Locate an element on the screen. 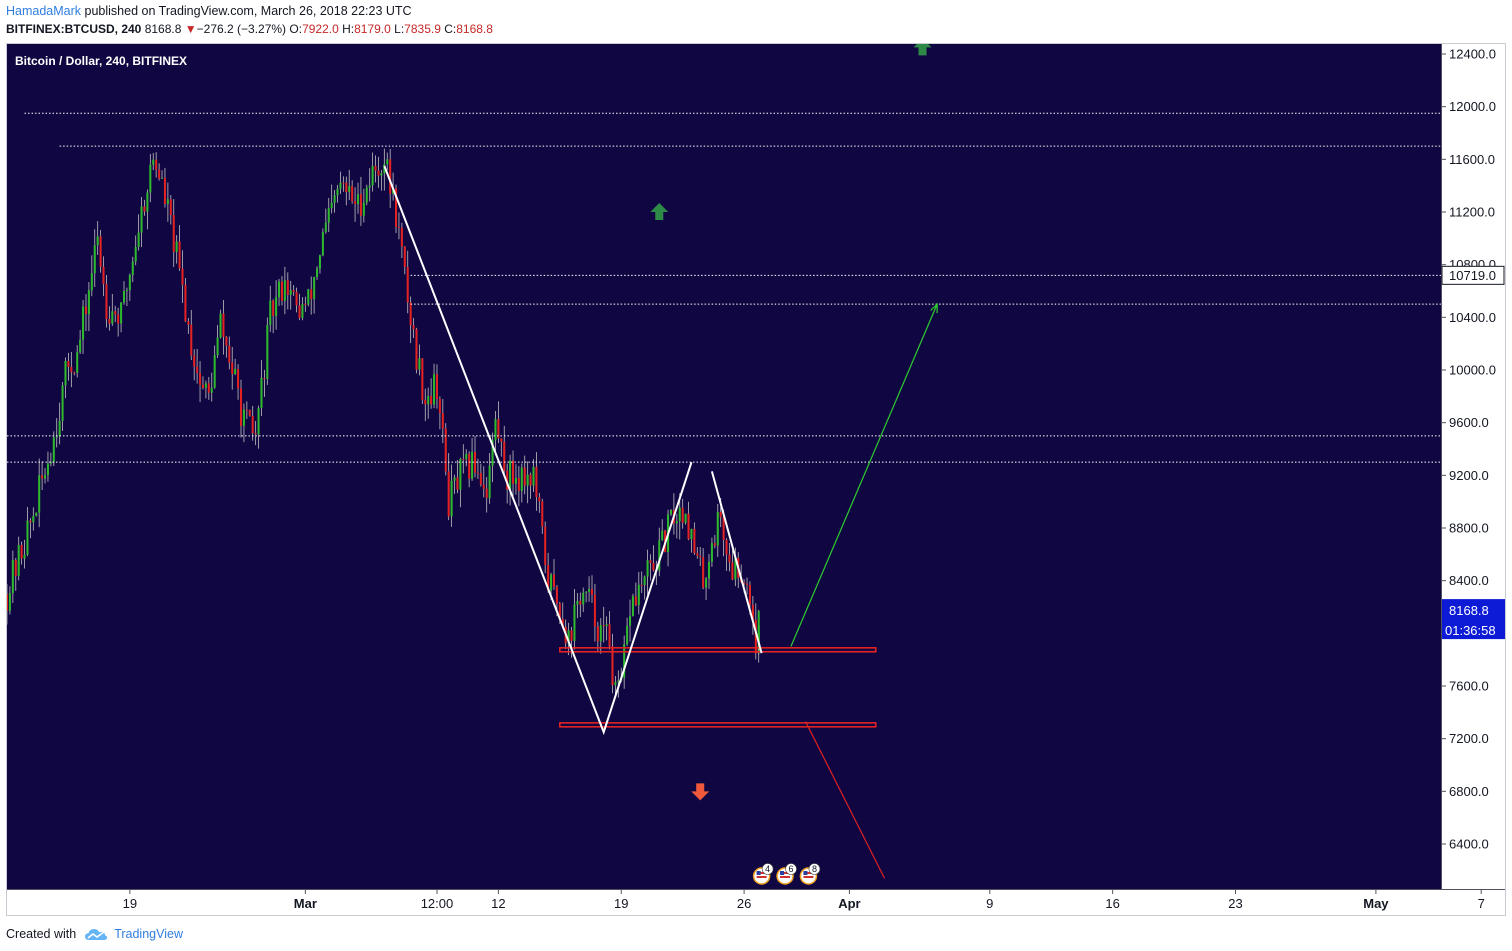 This screenshot has height=951, width=1512. price-tick-label: 7600.0 is located at coordinates (1469, 686).